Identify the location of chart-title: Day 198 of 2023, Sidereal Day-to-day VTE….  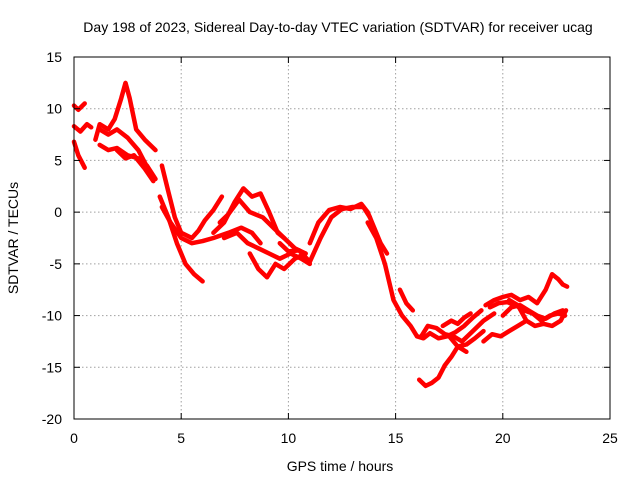
(337, 27).